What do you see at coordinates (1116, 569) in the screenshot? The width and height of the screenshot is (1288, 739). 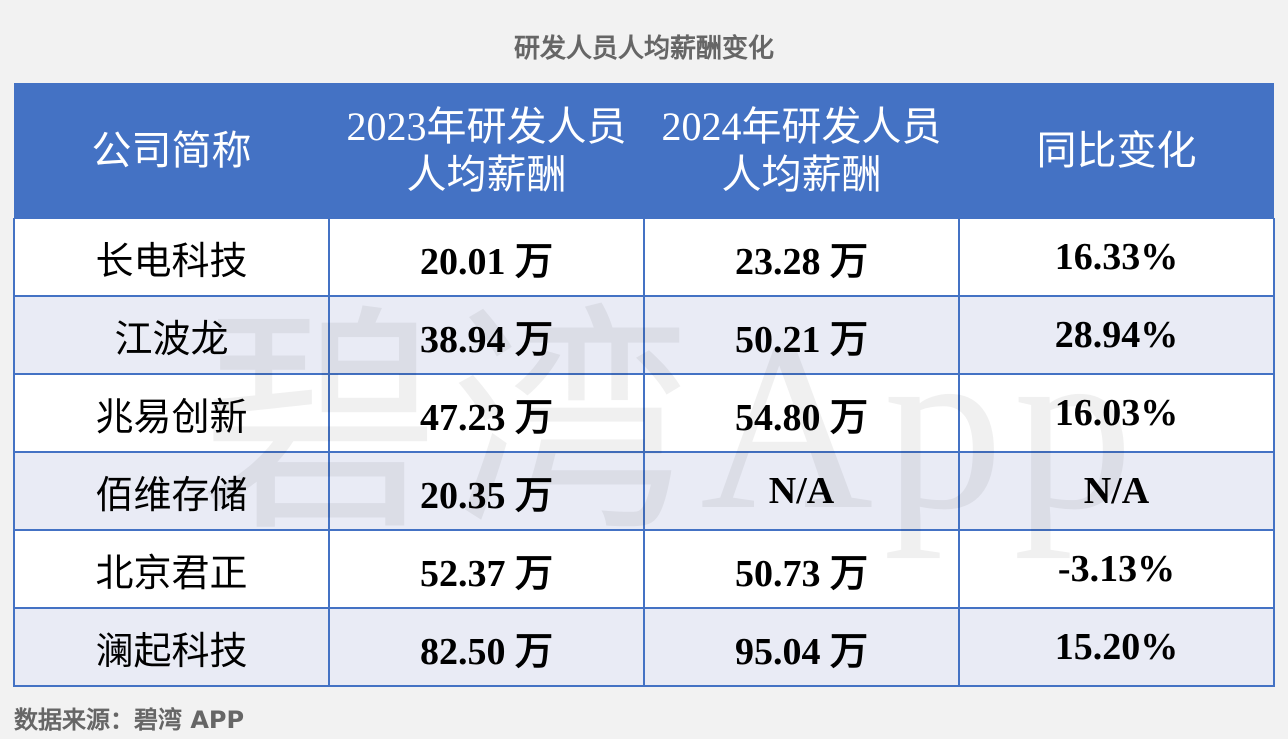 I see `value-cell: -3.13%` at bounding box center [1116, 569].